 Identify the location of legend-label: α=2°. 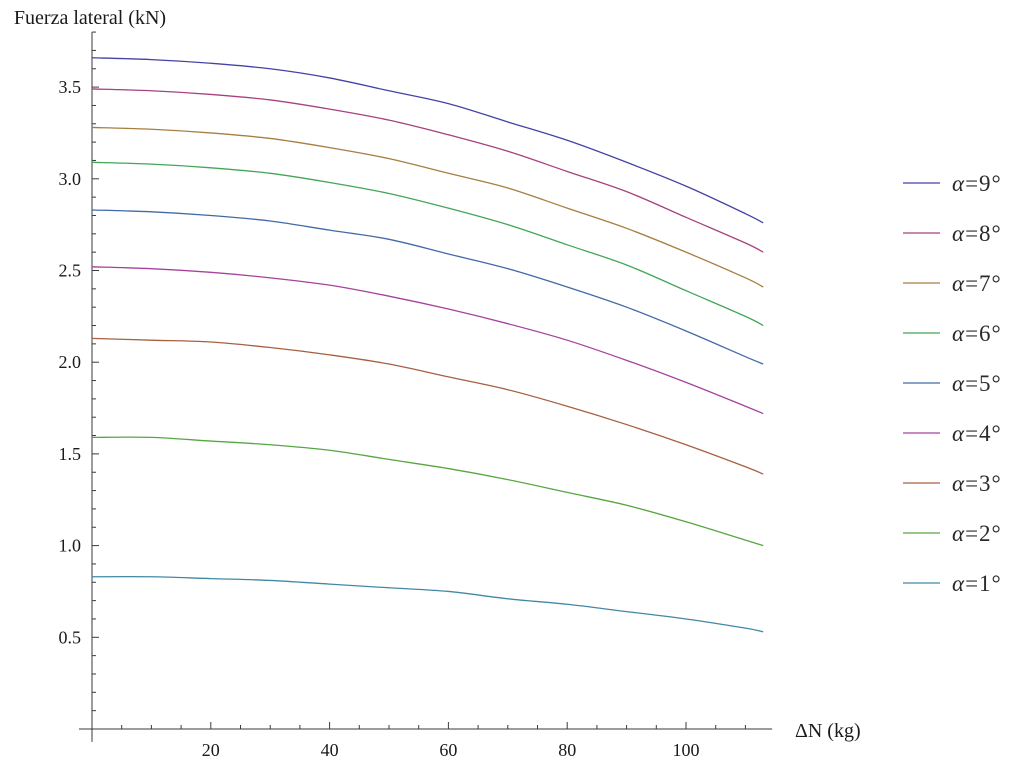
(977, 533).